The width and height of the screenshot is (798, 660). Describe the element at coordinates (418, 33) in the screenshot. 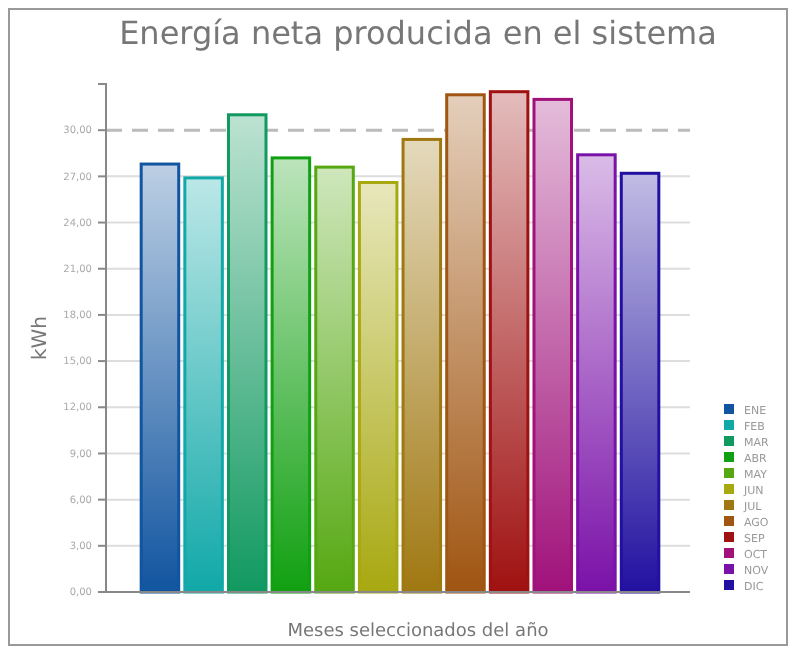

I see `chart-title: Energía neta producida en el sistema` at that location.